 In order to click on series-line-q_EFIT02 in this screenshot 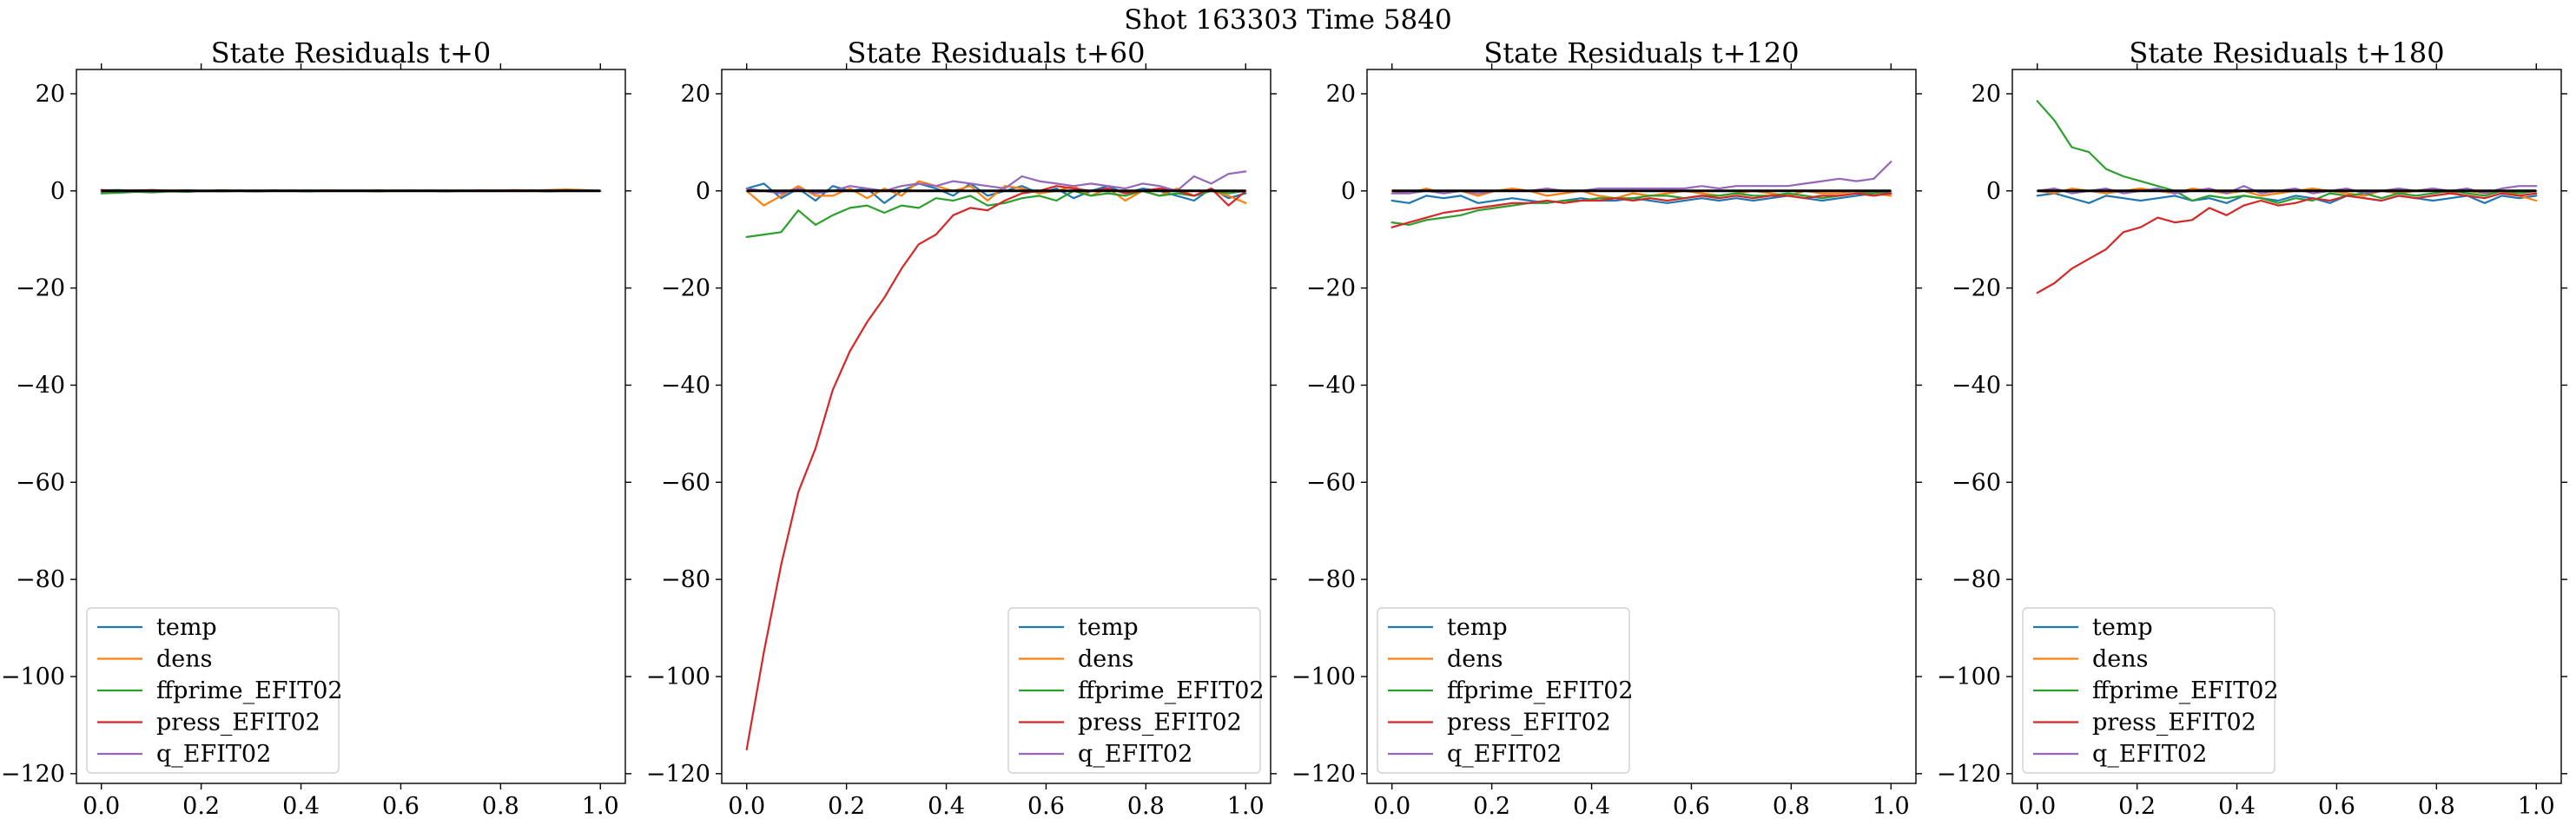, I will do `click(1641, 178)`.